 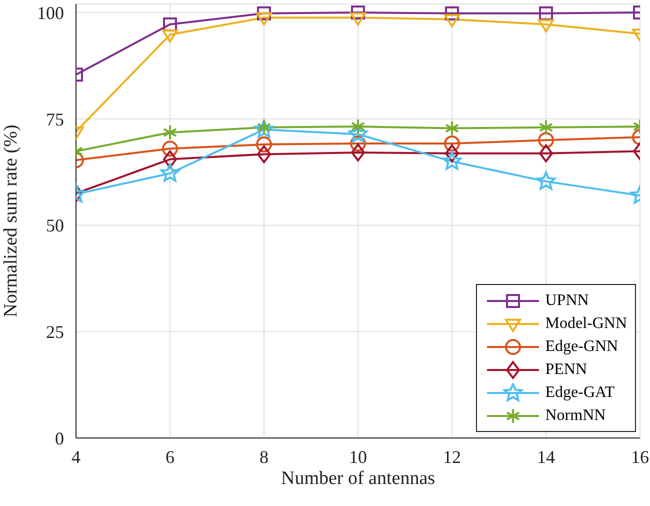 I want to click on legend-label: PENN, so click(x=566, y=369).